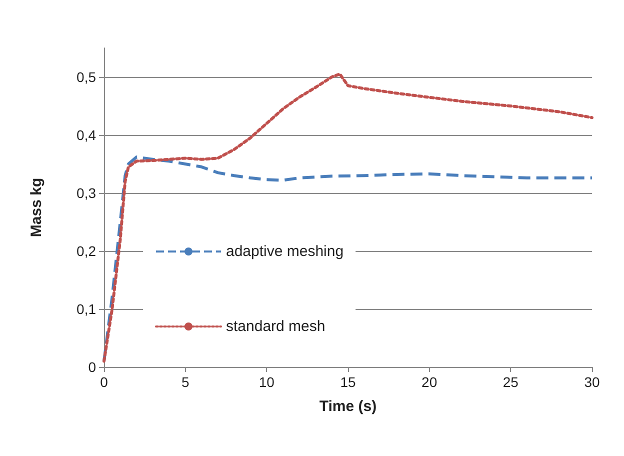 Image resolution: width=624 pixels, height=456 pixels. Describe the element at coordinates (104, 382) in the screenshot. I see `x-tick-label: 0` at that location.